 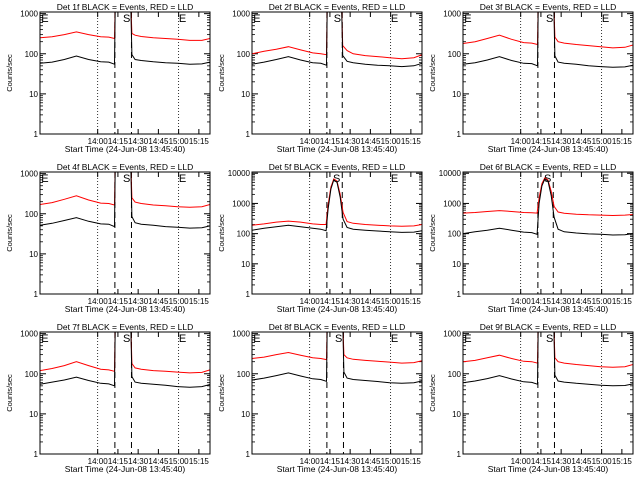 I want to click on panel-title: Det 4f BLACK = Events, RED = LLD, so click(x=125, y=167).